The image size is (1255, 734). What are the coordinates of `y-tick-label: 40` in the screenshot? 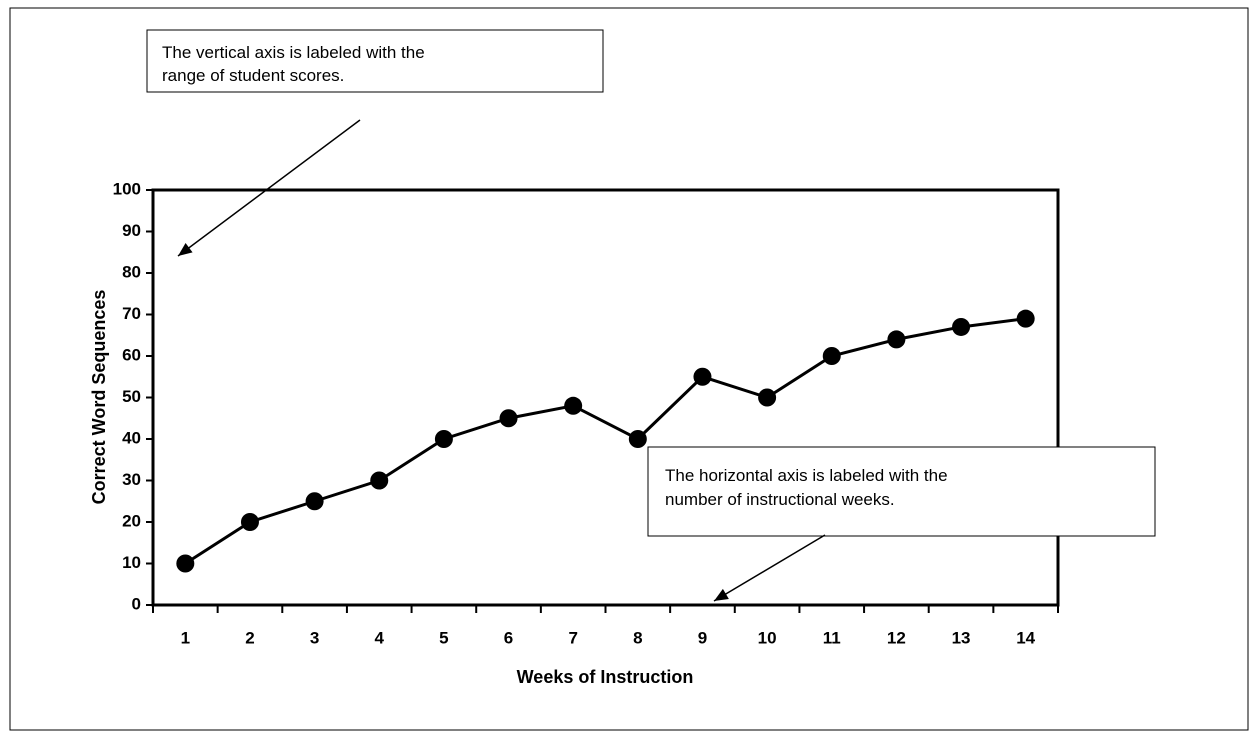 It's located at (131, 437).